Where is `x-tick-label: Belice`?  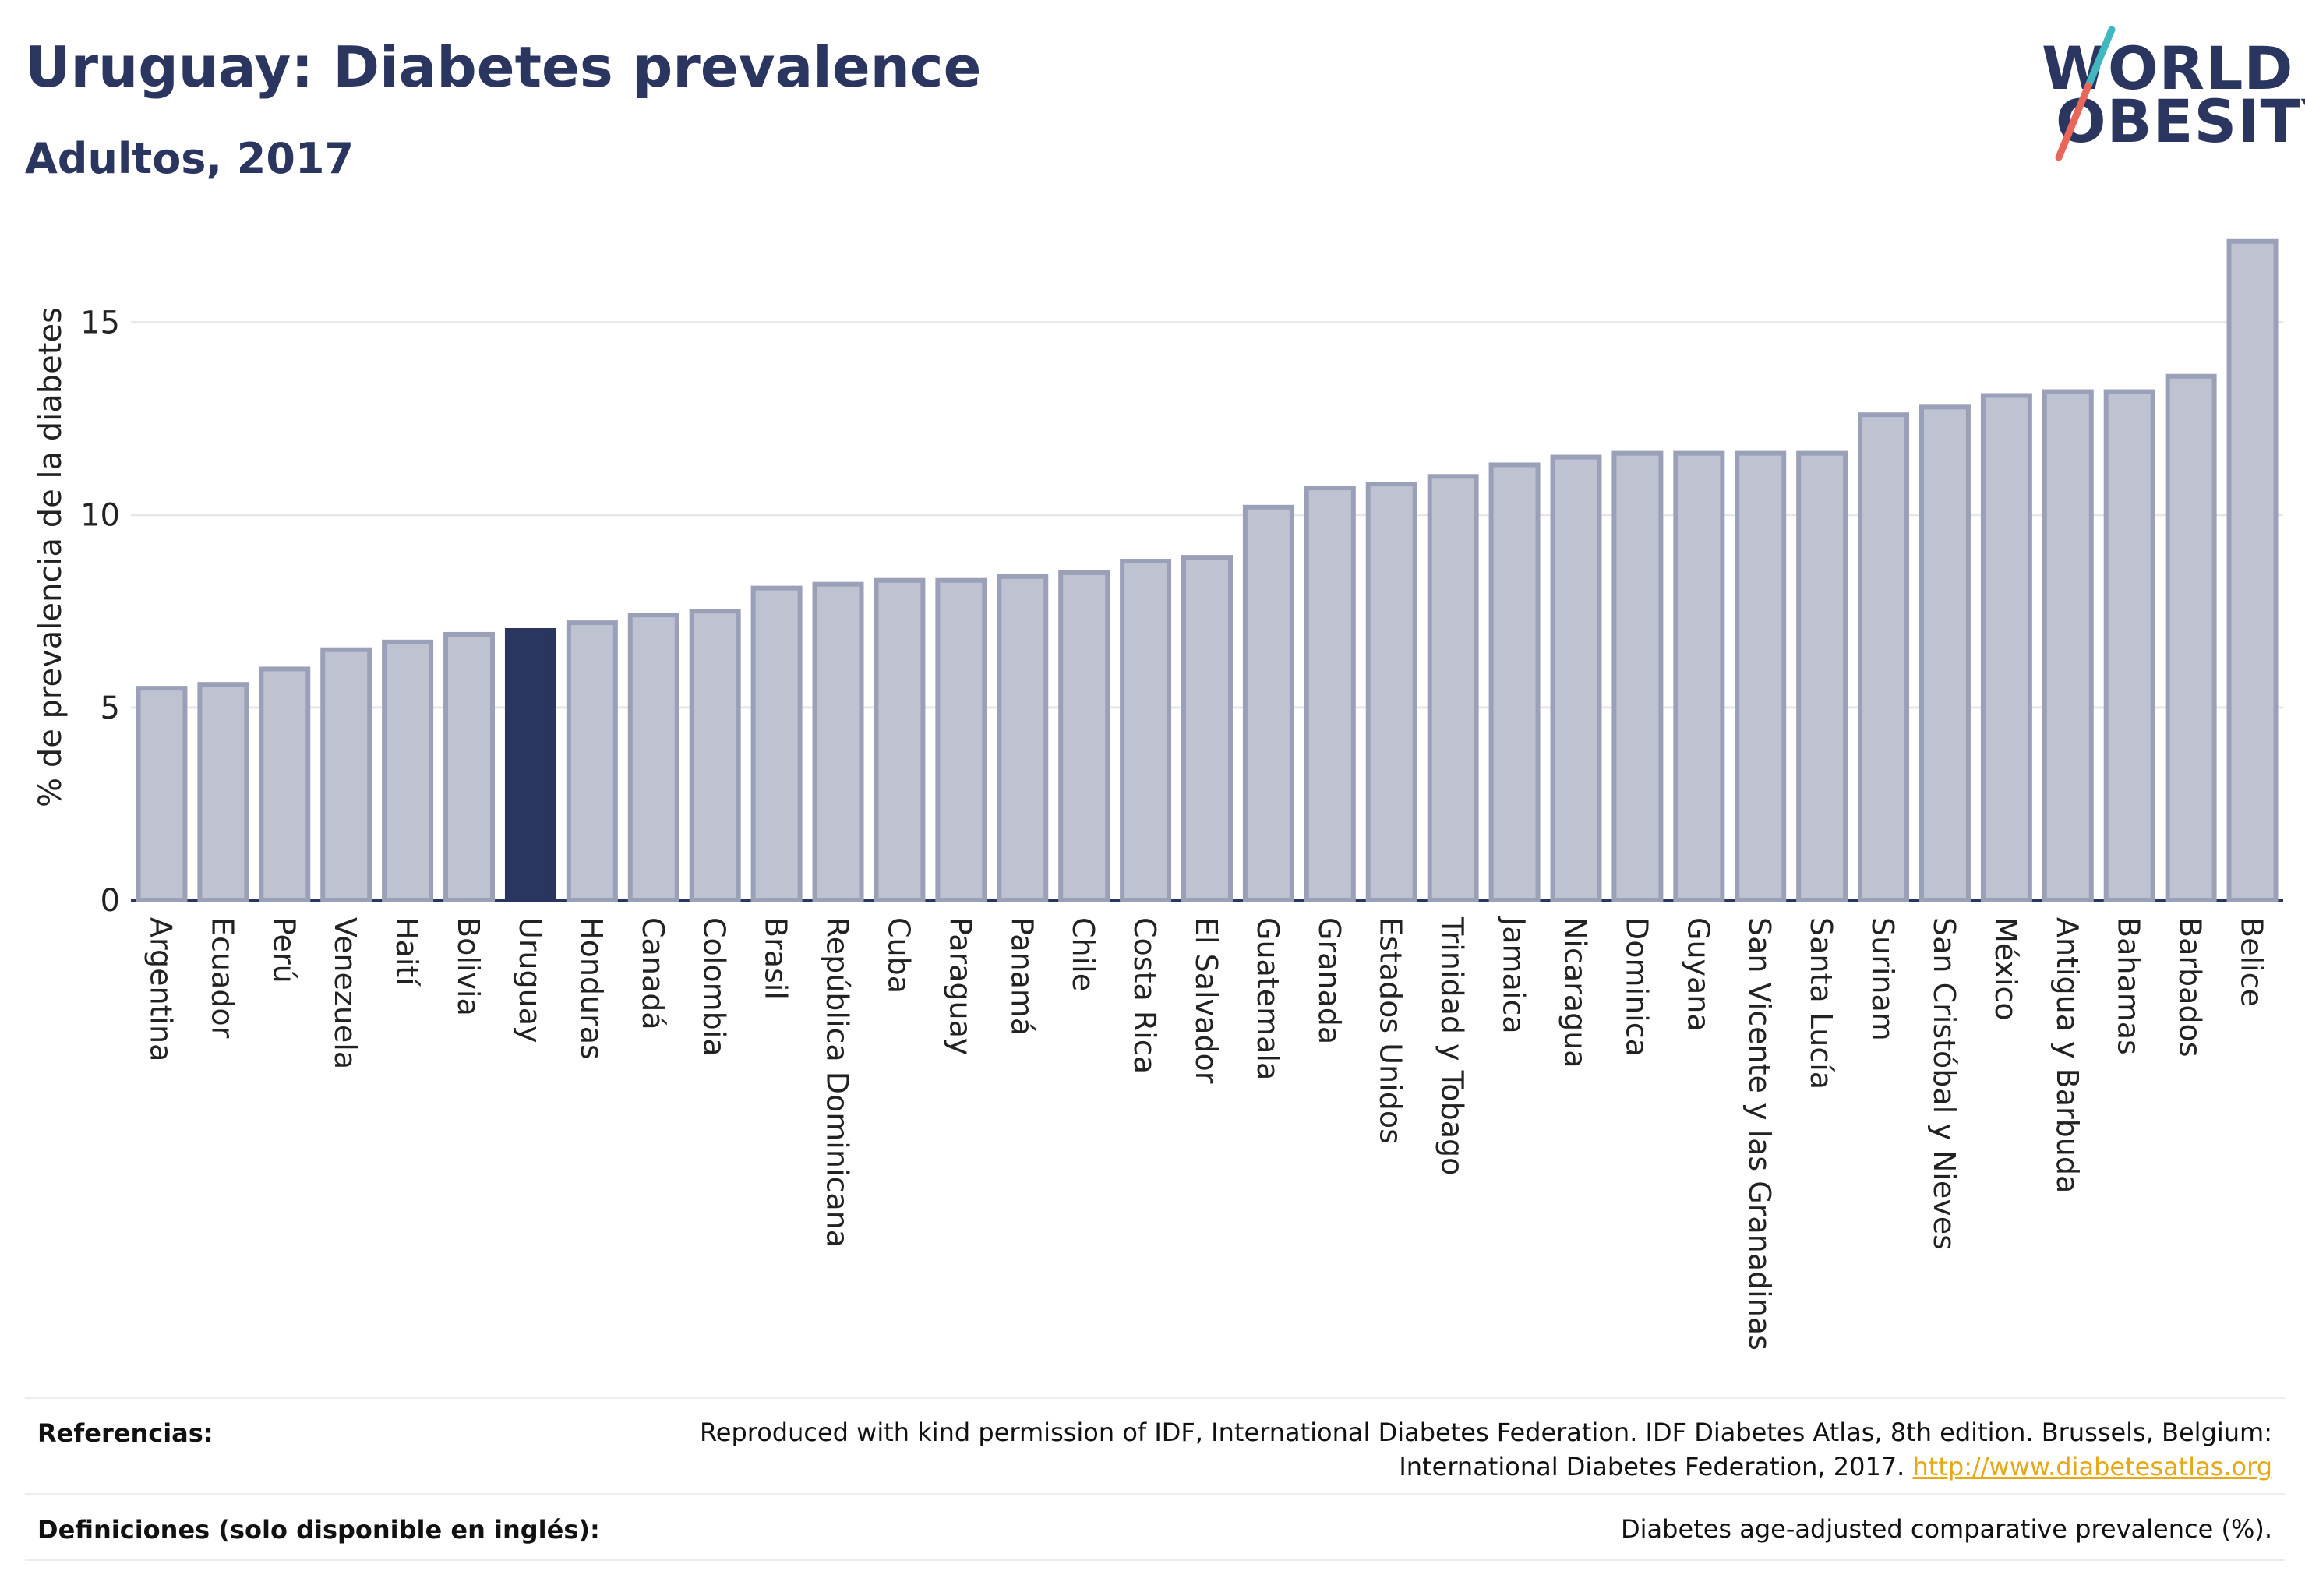 x-tick-label: Belice is located at coordinates (2252, 962).